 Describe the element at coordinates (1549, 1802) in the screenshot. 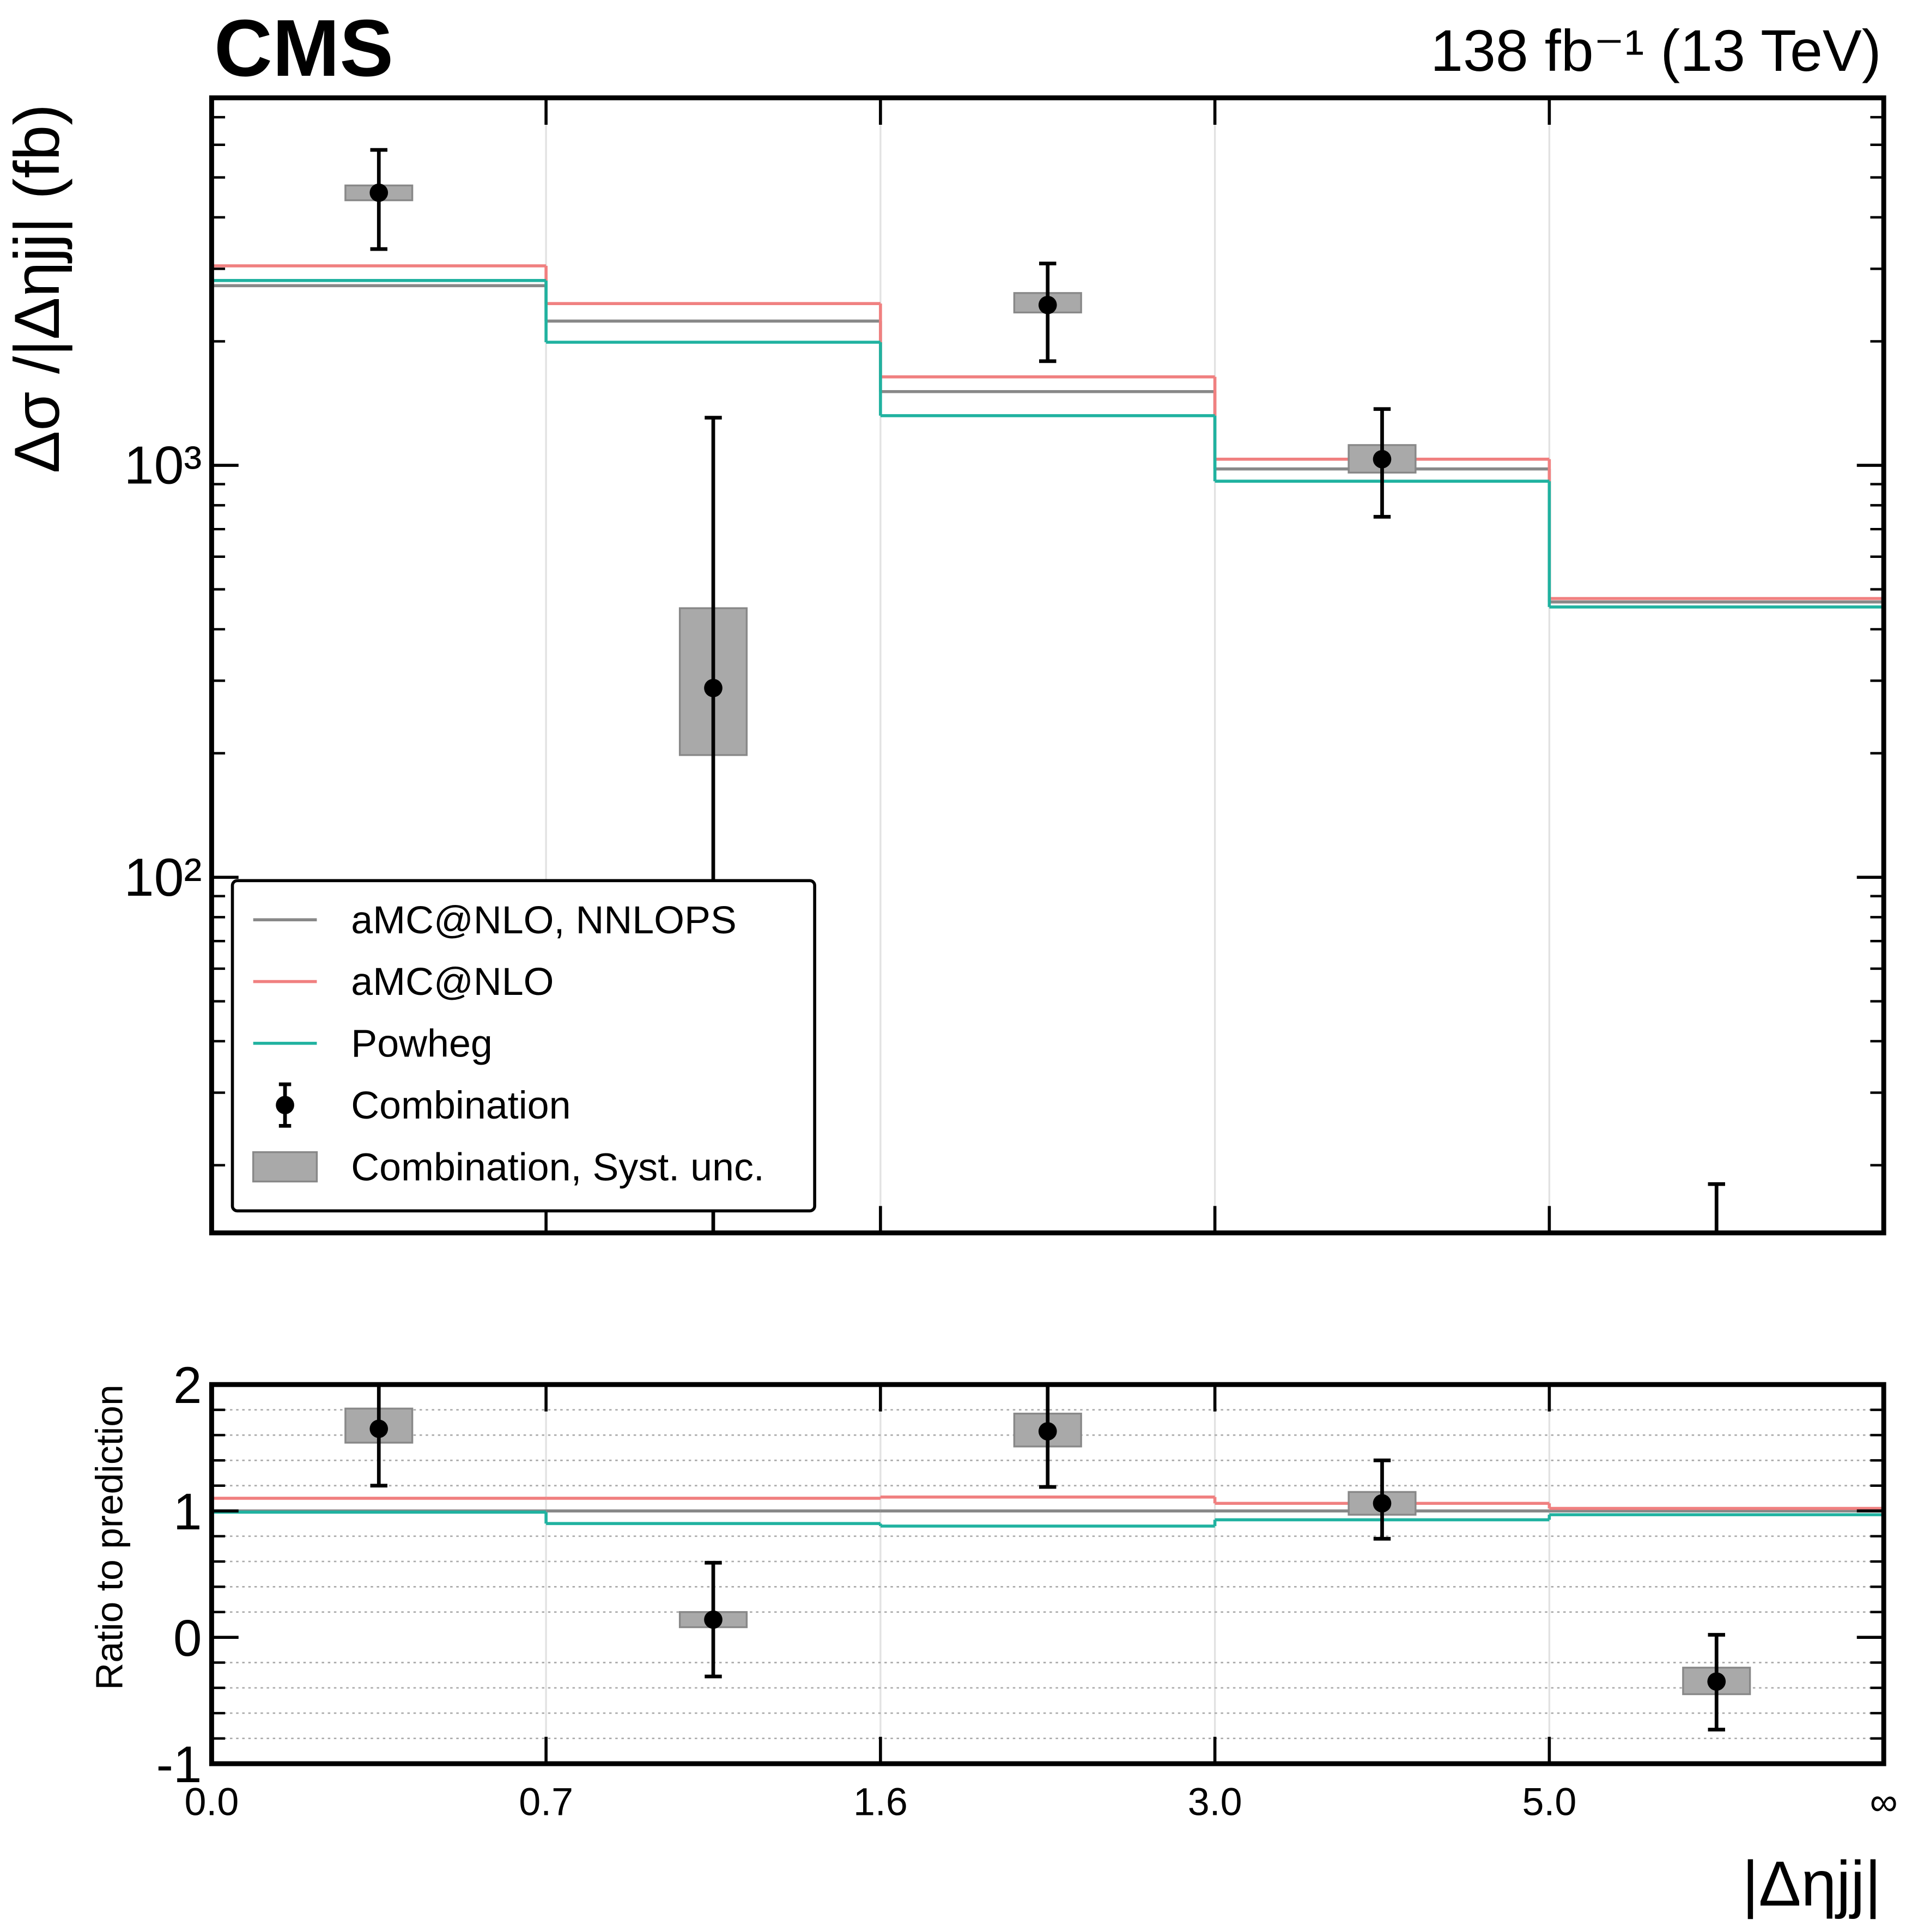

I see `x-tick-label: 5.0` at that location.